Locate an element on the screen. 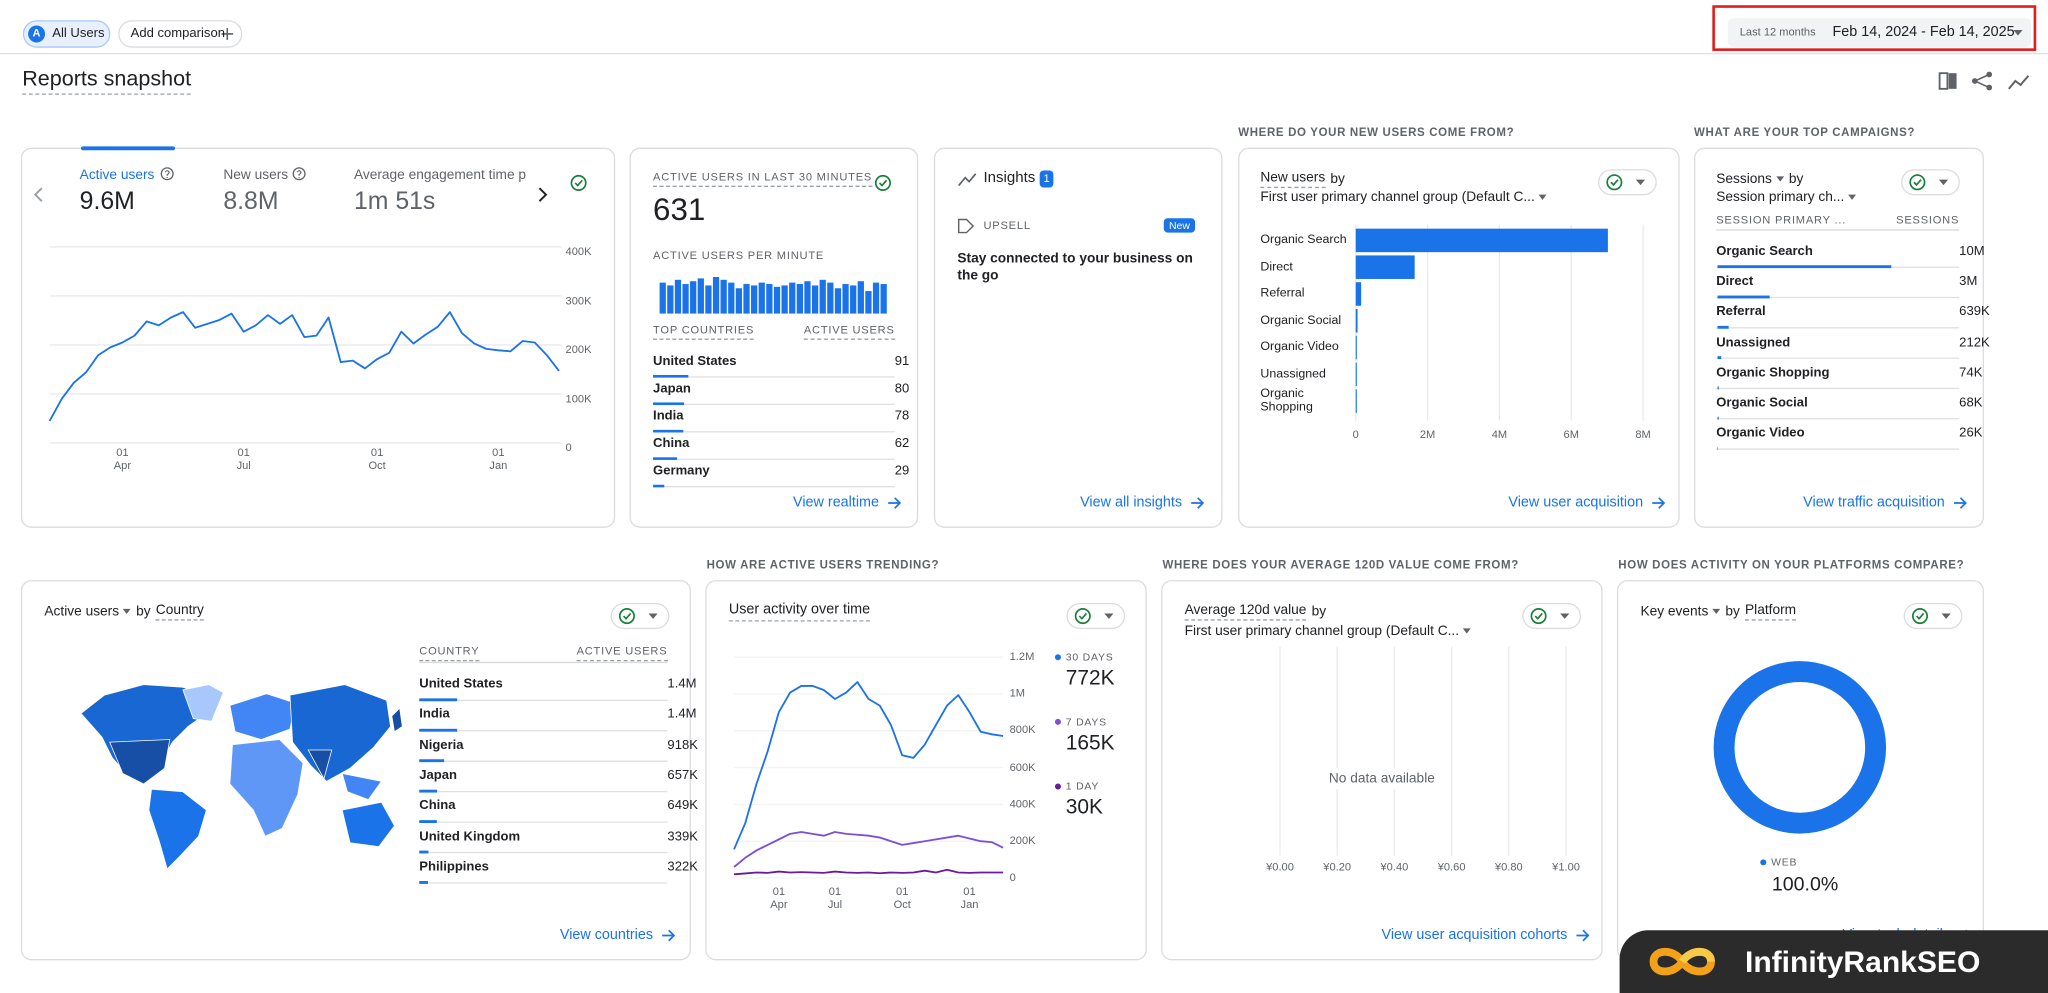  segment-name: All Users is located at coordinates (78, 33).